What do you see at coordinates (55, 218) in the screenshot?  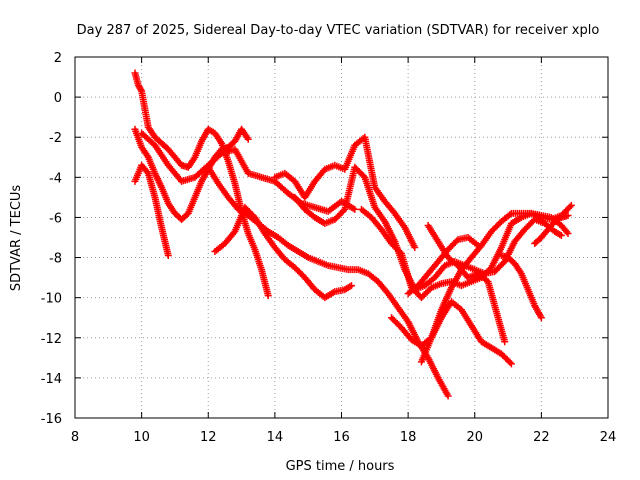 I see `y-tick-label: -6` at bounding box center [55, 218].